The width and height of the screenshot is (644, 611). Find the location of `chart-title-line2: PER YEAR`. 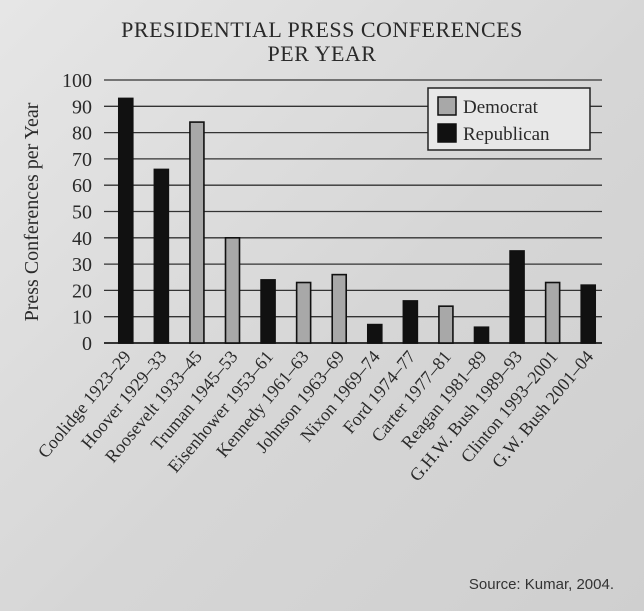

chart-title-line2: PER YEAR is located at coordinates (322, 53).